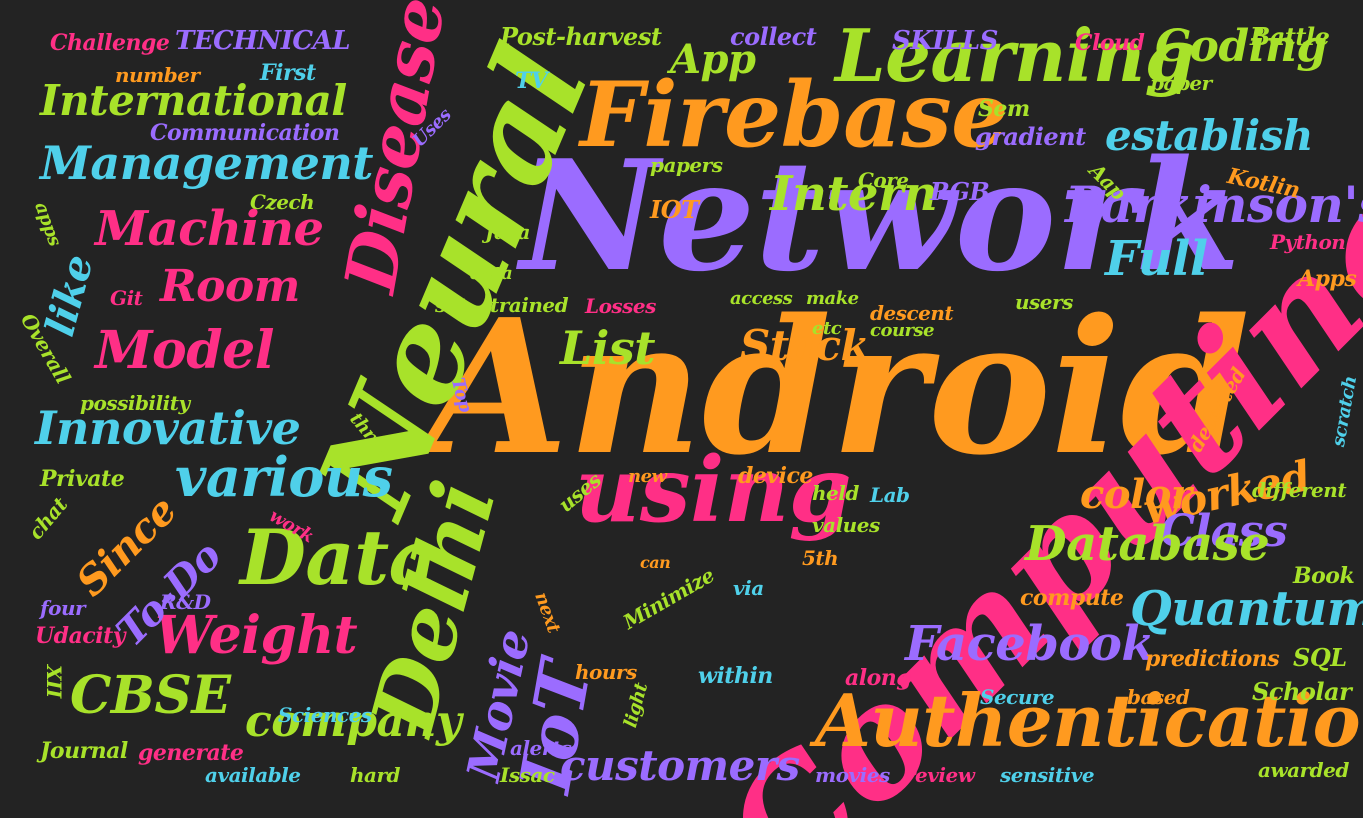 The width and height of the screenshot is (1363, 818). What do you see at coordinates (193, 100) in the screenshot?
I see `word-international: International` at bounding box center [193, 100].